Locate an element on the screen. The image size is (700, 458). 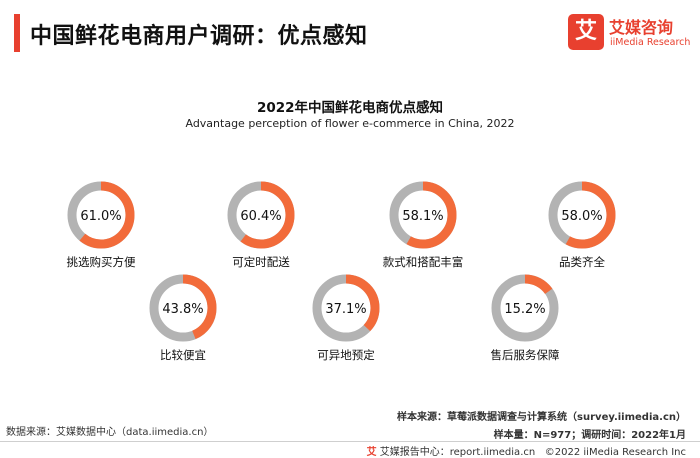
donut-value-label: 37.1% is located at coordinates (345, 309).